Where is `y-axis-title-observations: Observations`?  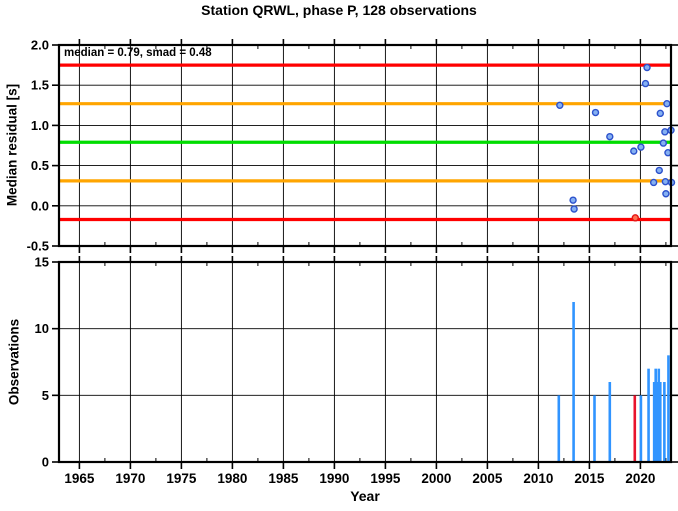
y-axis-title-observations: Observations is located at coordinates (14, 362).